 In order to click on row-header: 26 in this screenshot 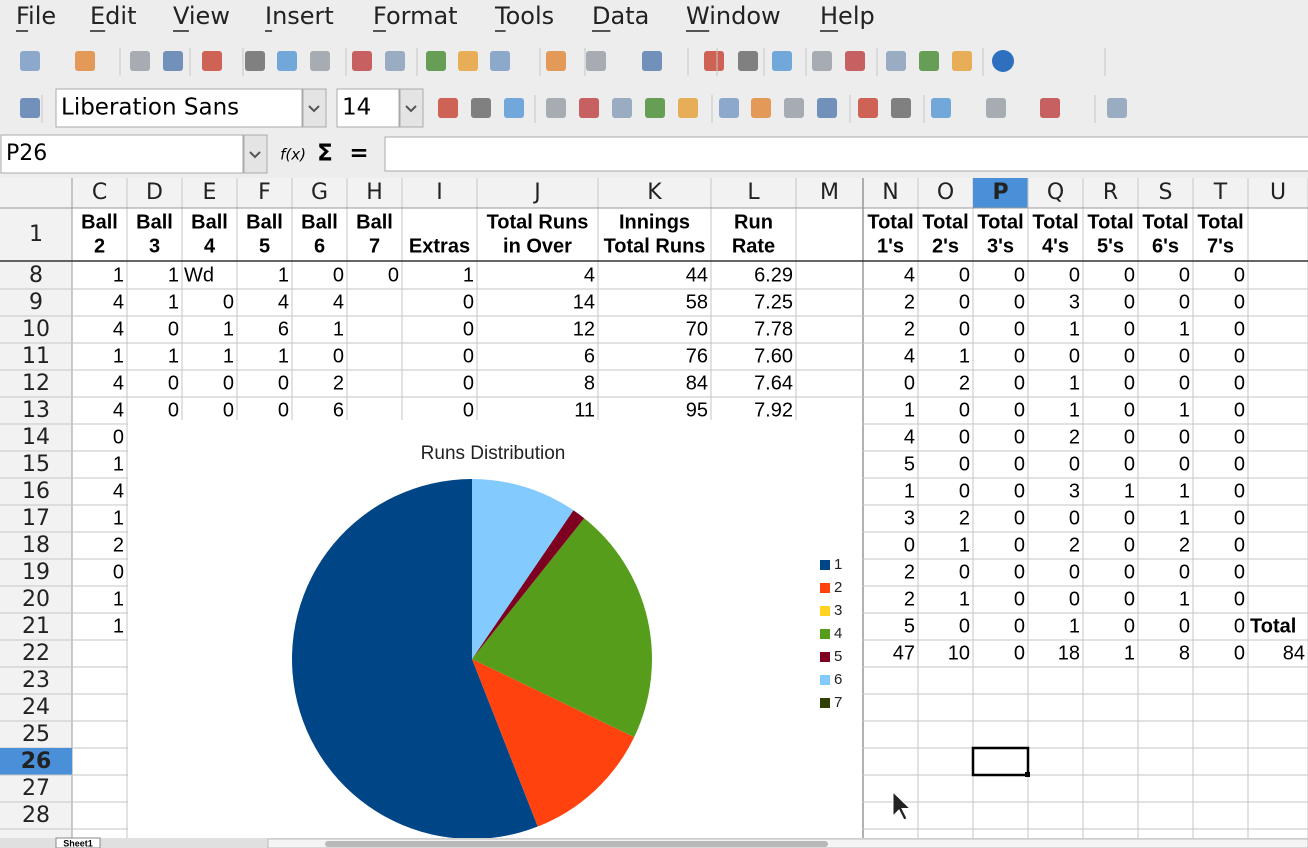, I will do `click(36, 761)`.